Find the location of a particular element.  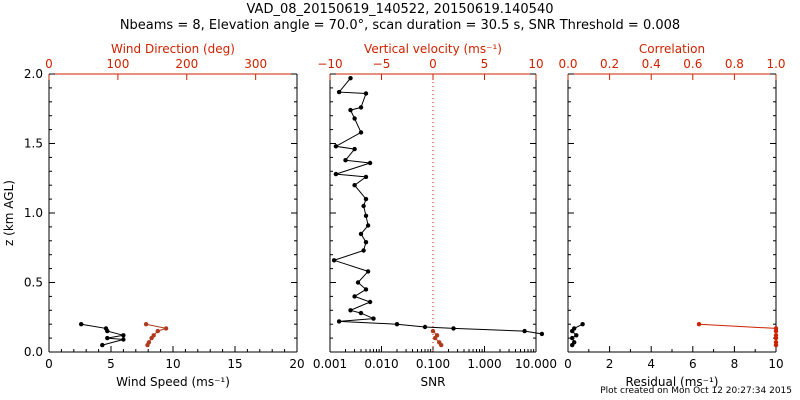

snr-top-tick-label: 0 is located at coordinates (433, 64).